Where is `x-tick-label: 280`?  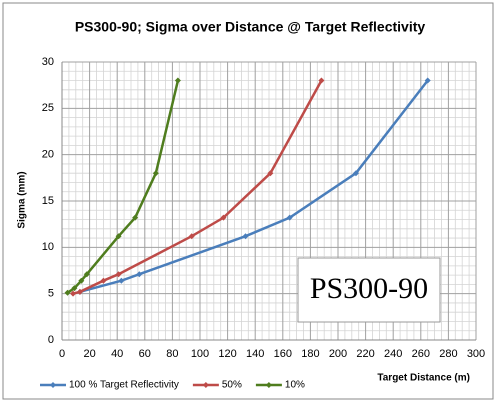
x-tick-label: 280 is located at coordinates (448, 354).